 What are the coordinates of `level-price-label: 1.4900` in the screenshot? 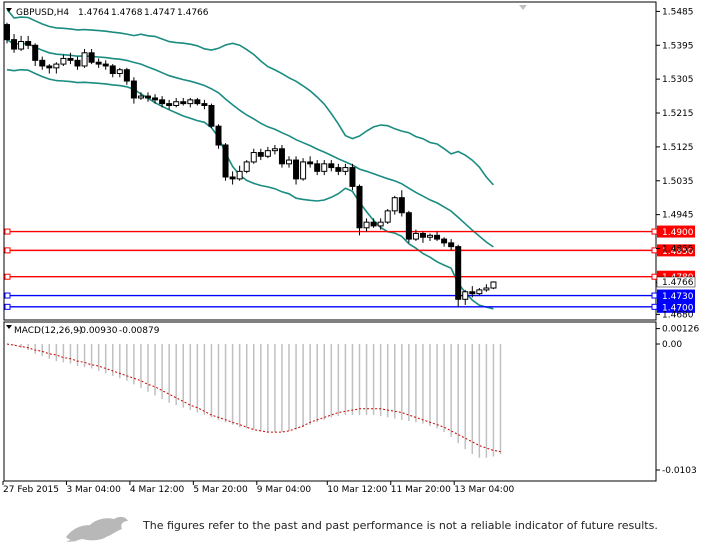 It's located at (678, 233).